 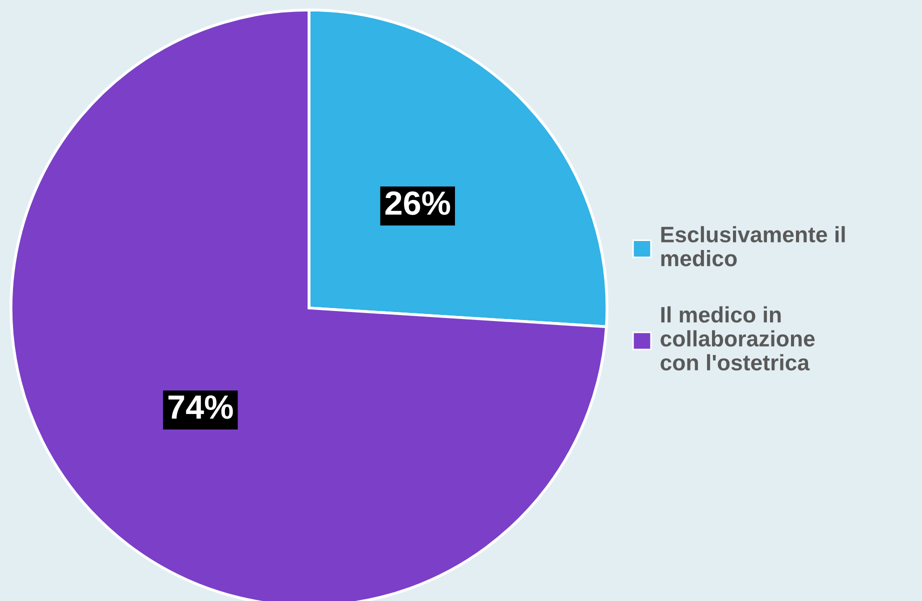 I want to click on data-label: 26%, so click(x=417, y=203).